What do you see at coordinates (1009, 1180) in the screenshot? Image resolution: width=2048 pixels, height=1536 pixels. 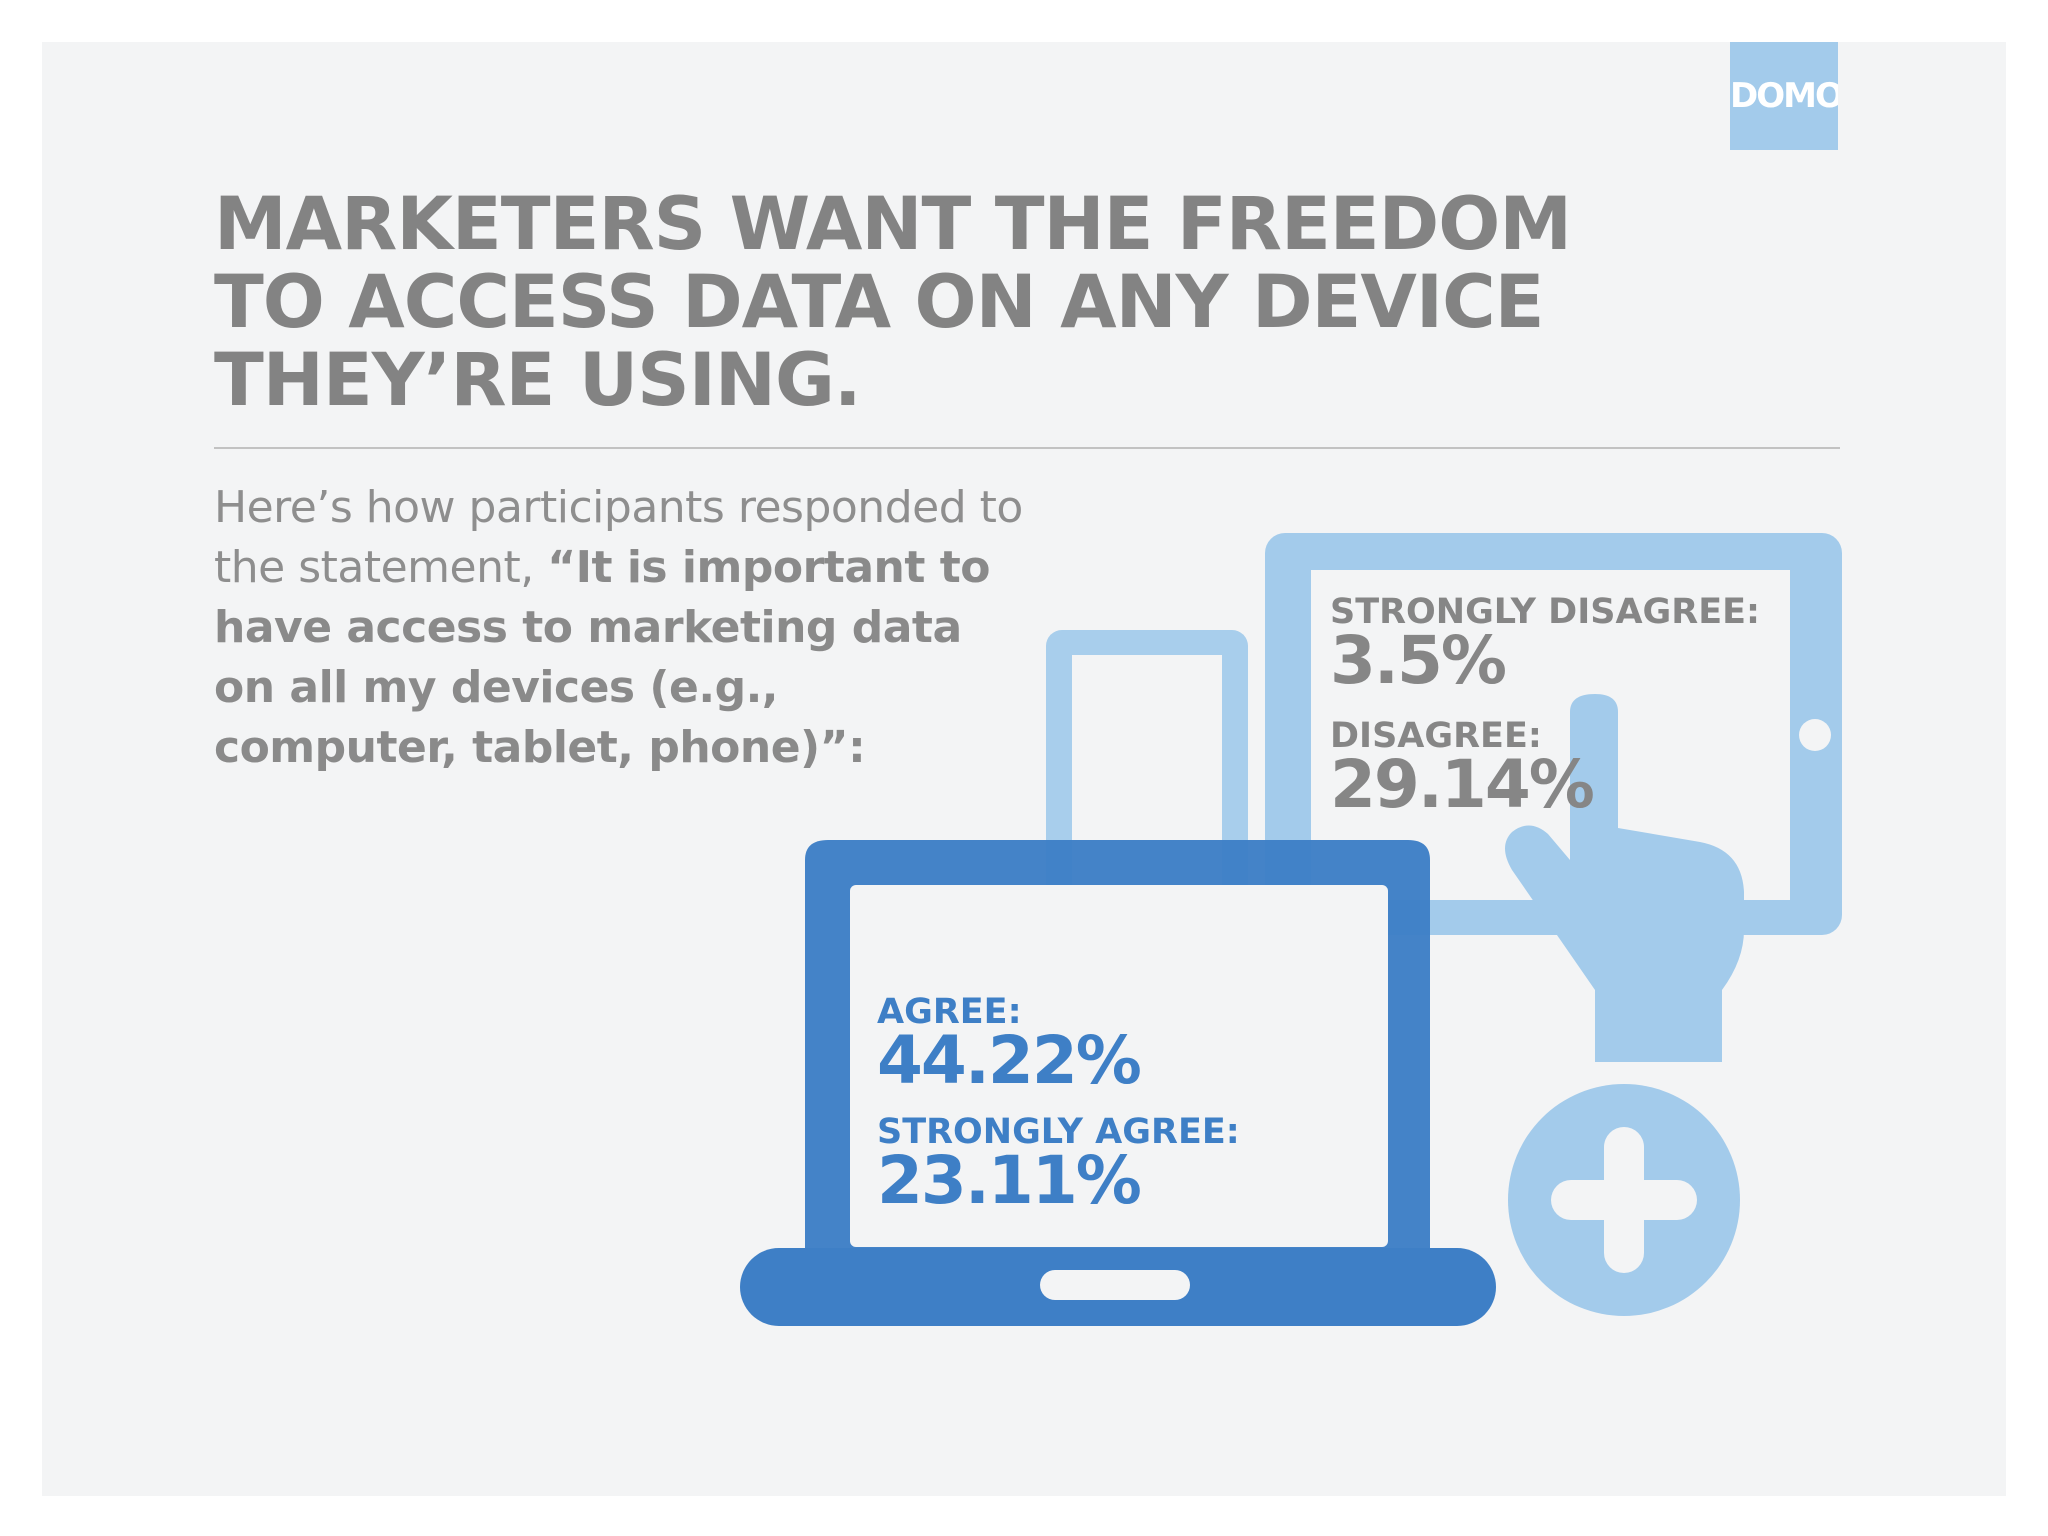 I see `strongly-agree-value: 23.11%` at bounding box center [1009, 1180].